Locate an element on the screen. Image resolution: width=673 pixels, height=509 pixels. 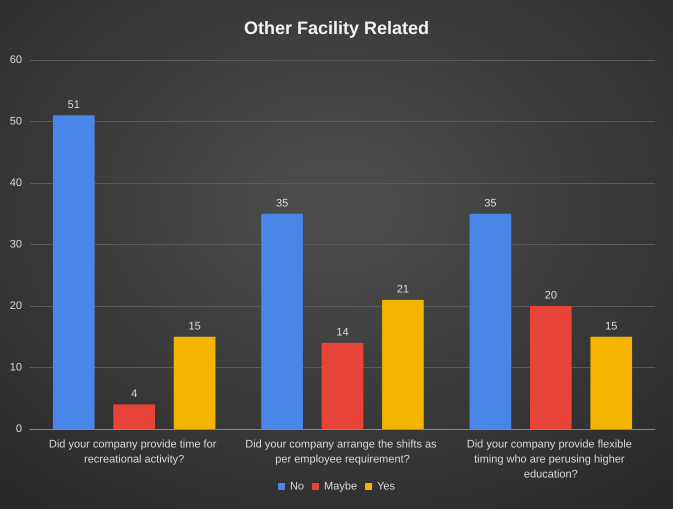
x-tick-label: Did your company arrange the shifts as per employee requirement? is located at coordinates (342, 452).